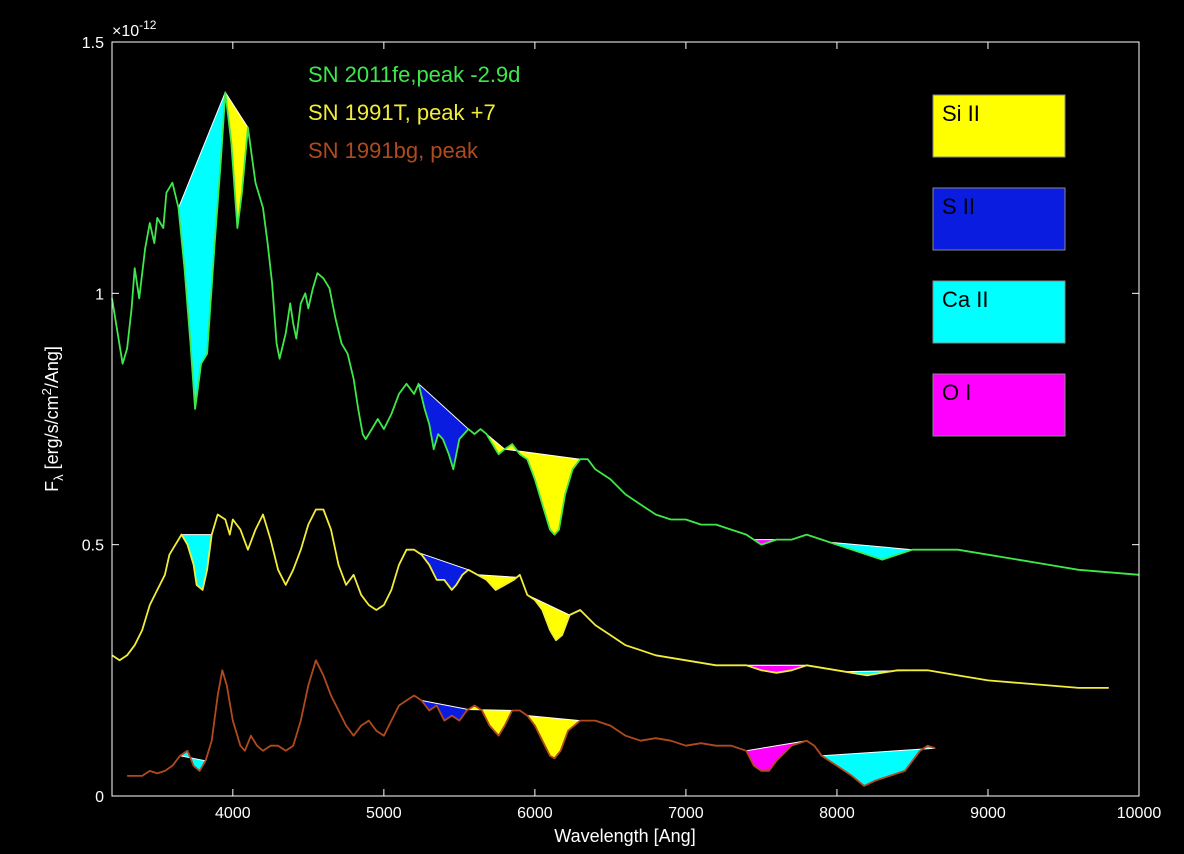 The image size is (1184, 854). Describe the element at coordinates (1139, 813) in the screenshot. I see `x-tick-label: 10000` at that location.